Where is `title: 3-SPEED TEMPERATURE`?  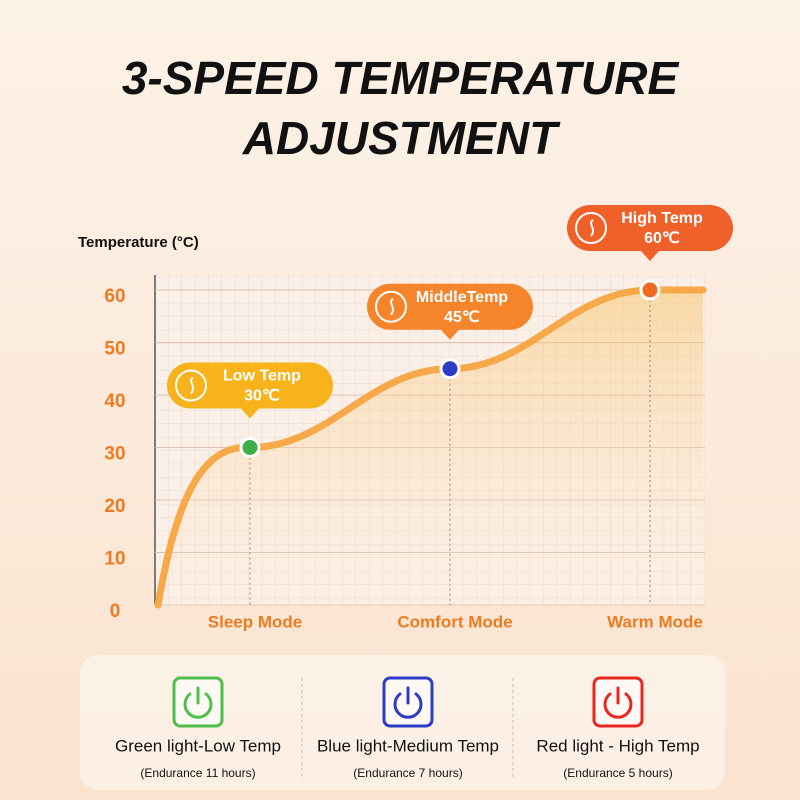
title: 3-SPEED TEMPERATURE is located at coordinates (401, 78).